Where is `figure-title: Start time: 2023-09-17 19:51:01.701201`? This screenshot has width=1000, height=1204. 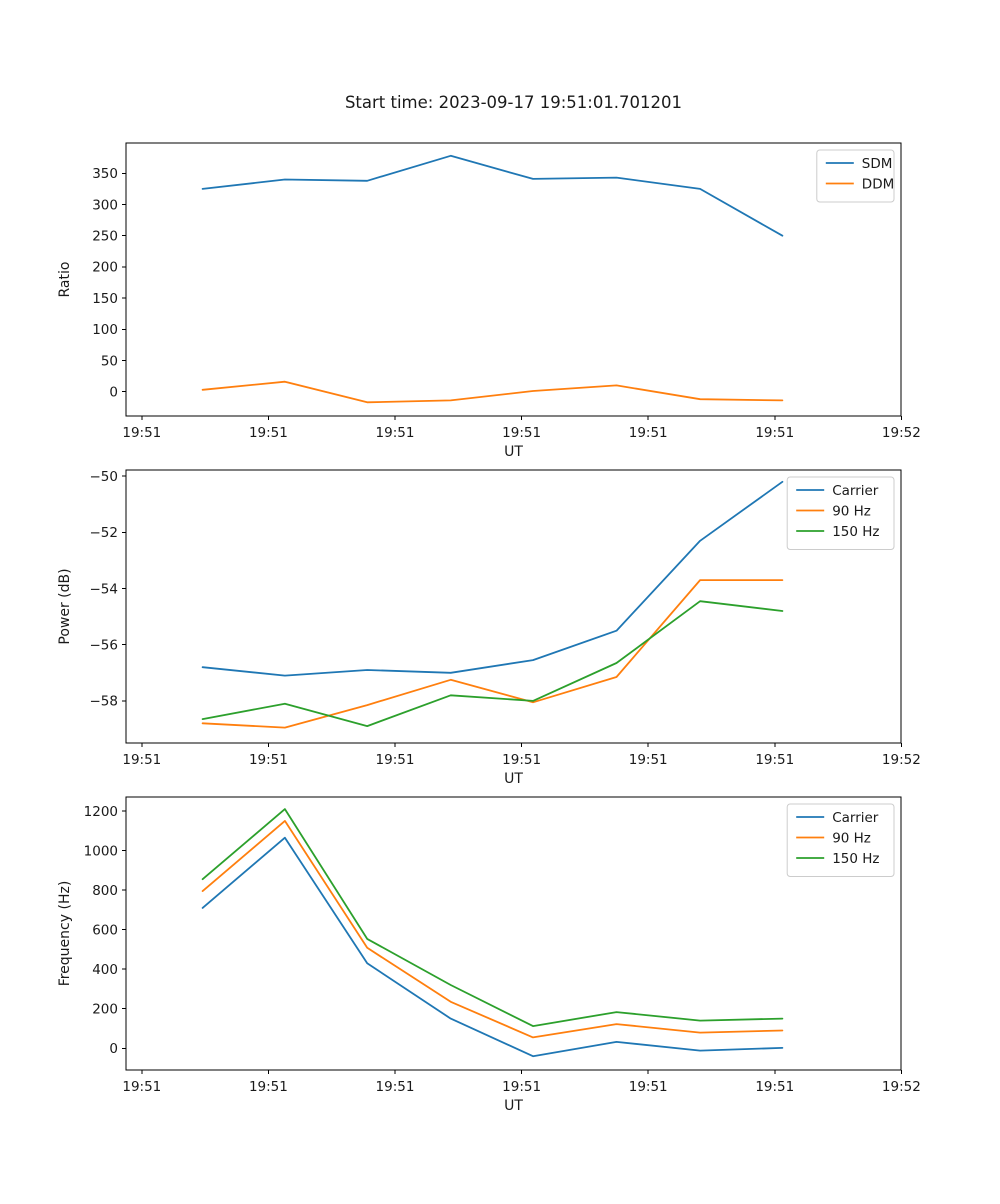 figure-title: Start time: 2023-09-17 19:51:01.701201 is located at coordinates (513, 102).